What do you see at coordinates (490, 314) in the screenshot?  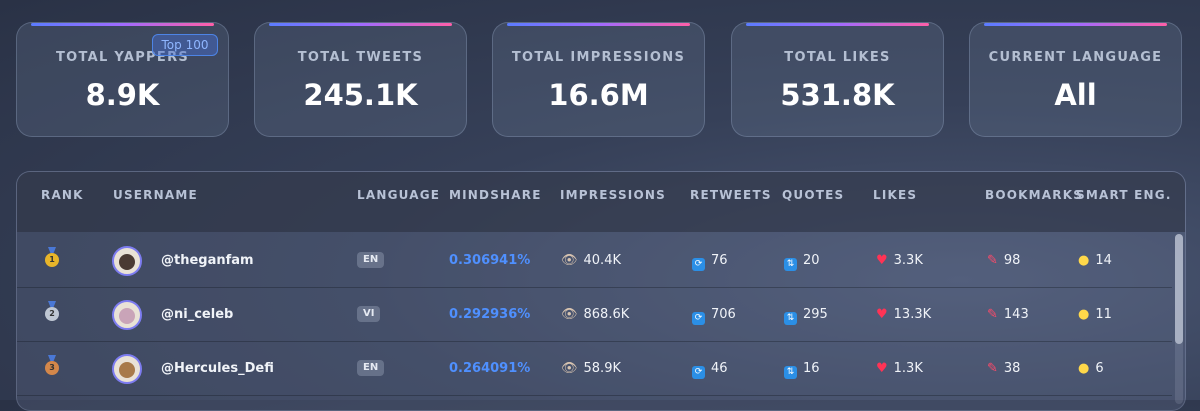 I see `mindshare-value: 0.292936%` at bounding box center [490, 314].